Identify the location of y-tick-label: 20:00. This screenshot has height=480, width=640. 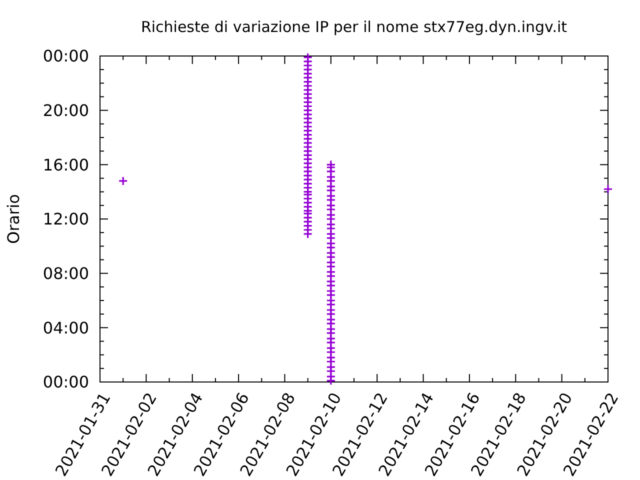
(65, 110).